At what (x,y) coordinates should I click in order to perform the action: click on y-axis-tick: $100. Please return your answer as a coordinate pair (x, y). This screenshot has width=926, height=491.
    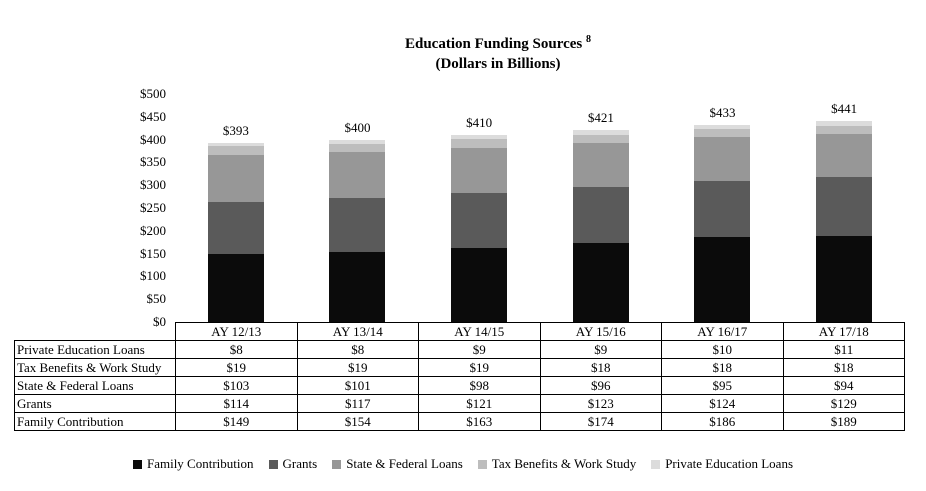
    Looking at the image, I should click on (153, 276).